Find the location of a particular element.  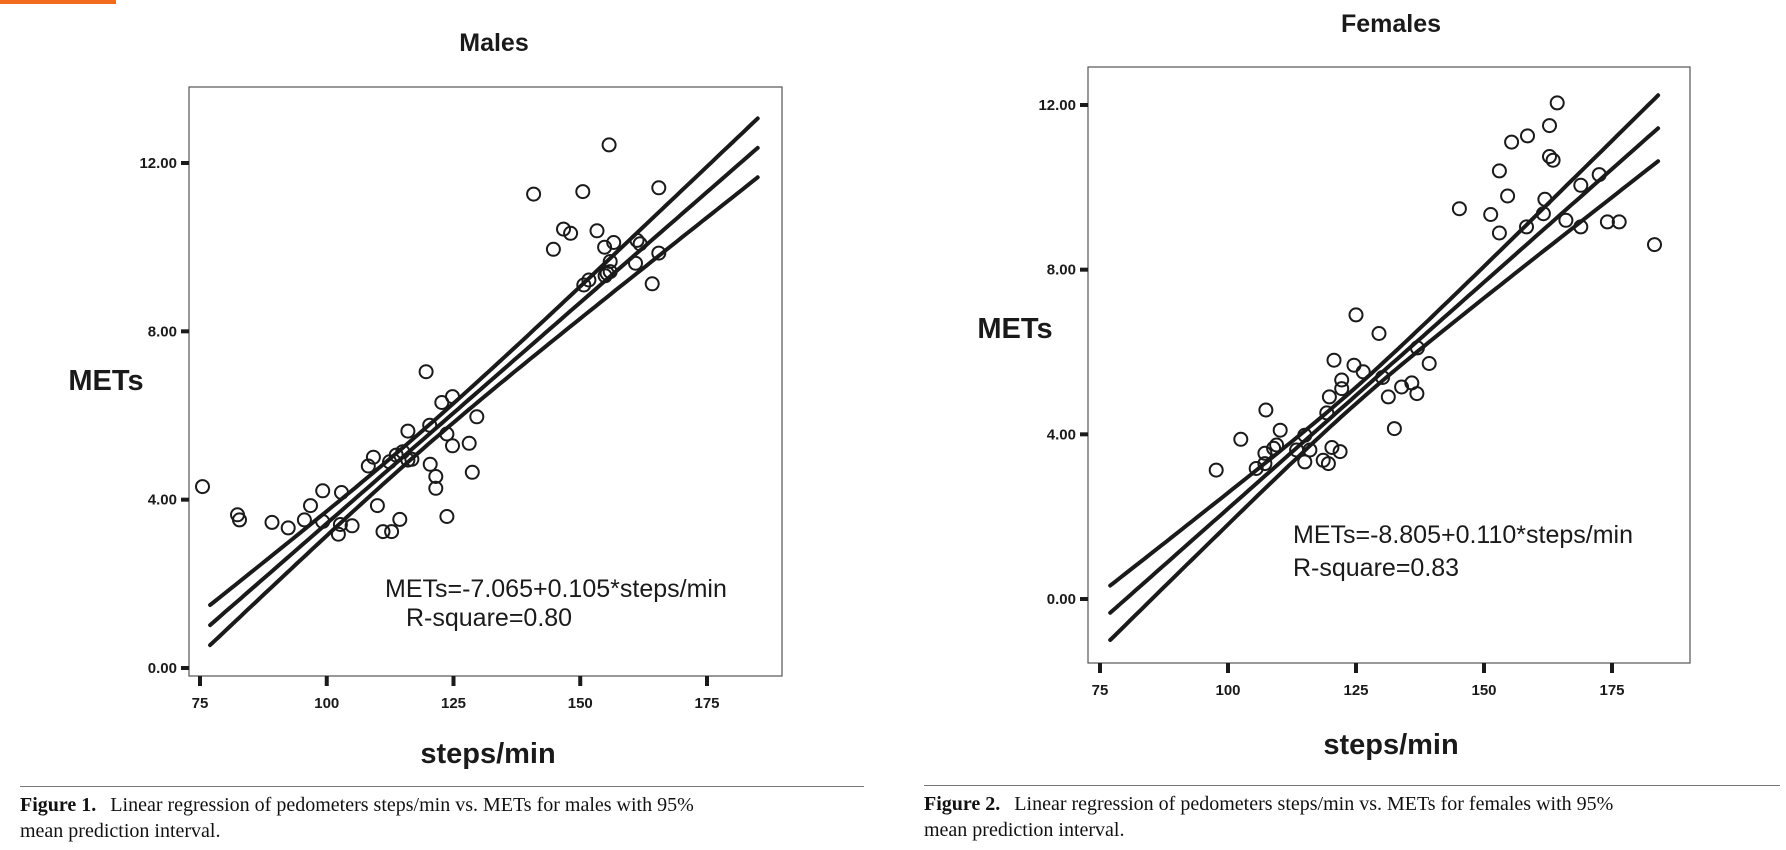

y-tick-label: 0.00 is located at coordinates (162, 668).